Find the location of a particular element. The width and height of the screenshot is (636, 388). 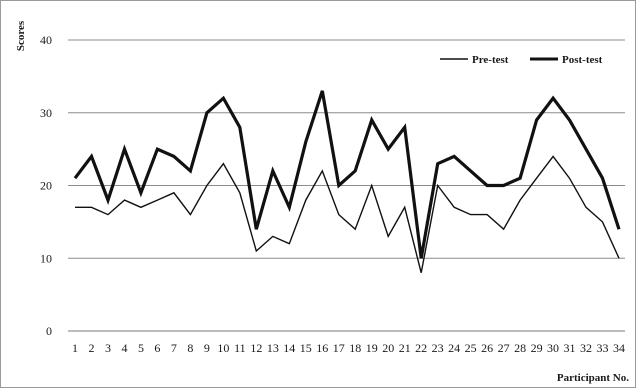

x-tick-label: 12 is located at coordinates (256, 348).